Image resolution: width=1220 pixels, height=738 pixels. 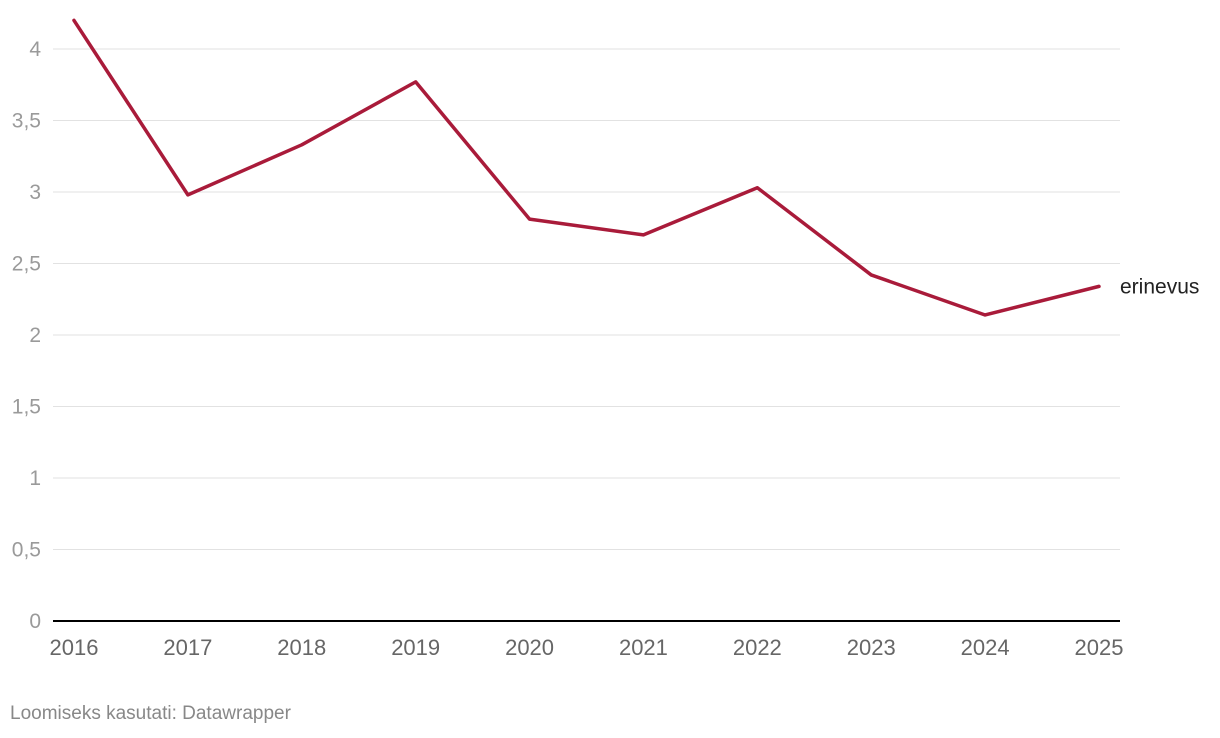 I want to click on y-tick-label: 3, so click(x=35, y=192).